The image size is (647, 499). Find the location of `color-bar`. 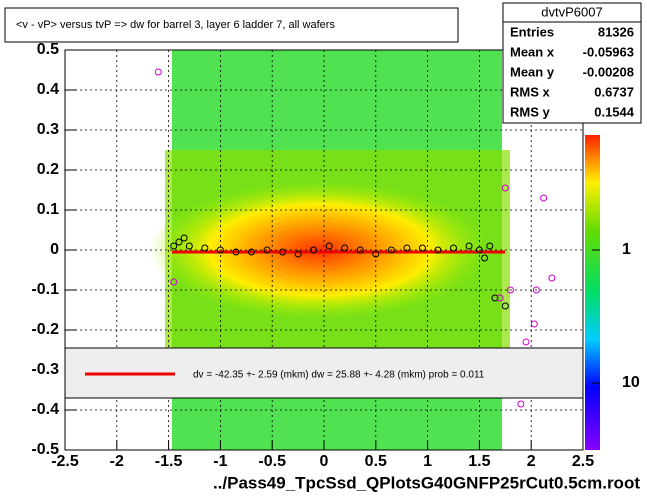

color-bar is located at coordinates (592, 292).